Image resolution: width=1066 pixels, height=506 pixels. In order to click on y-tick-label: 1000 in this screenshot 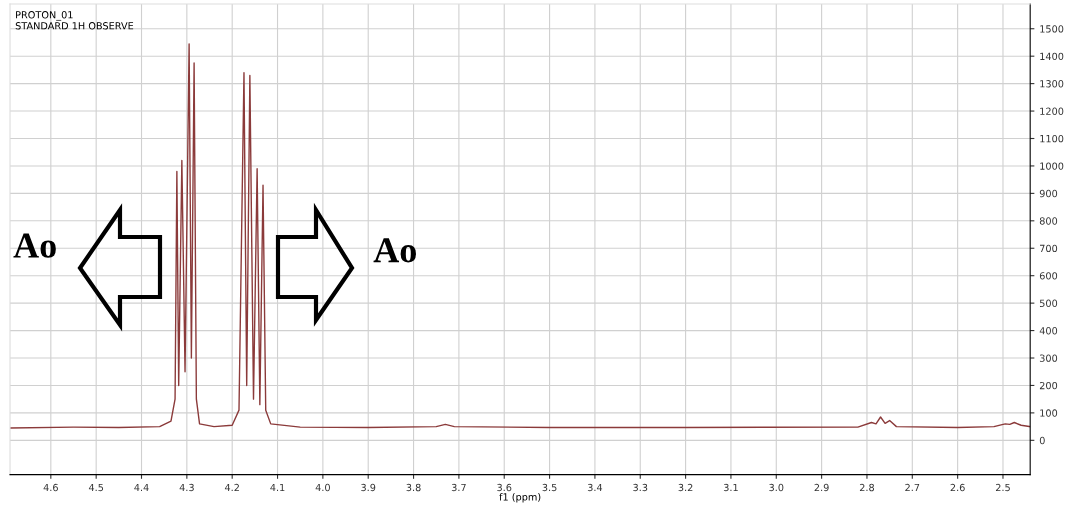, I will do `click(1052, 166)`.